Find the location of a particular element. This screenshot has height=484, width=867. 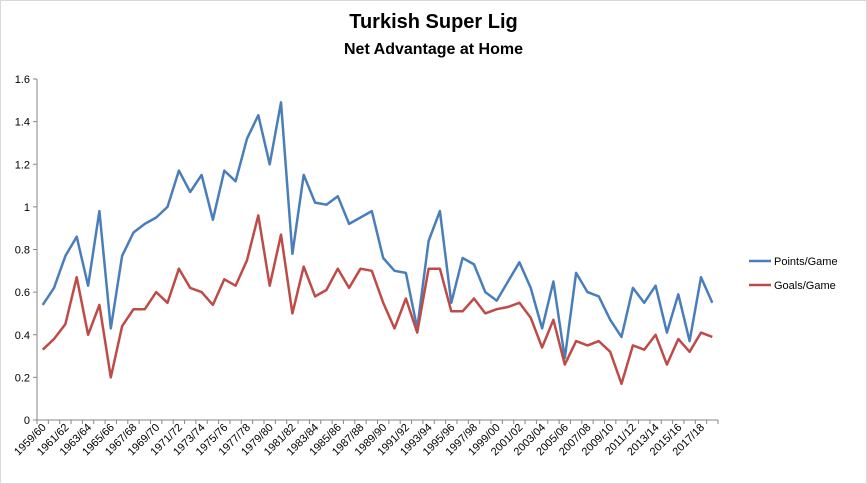

chart-title: Turkish Super Lig is located at coordinates (433, 22).